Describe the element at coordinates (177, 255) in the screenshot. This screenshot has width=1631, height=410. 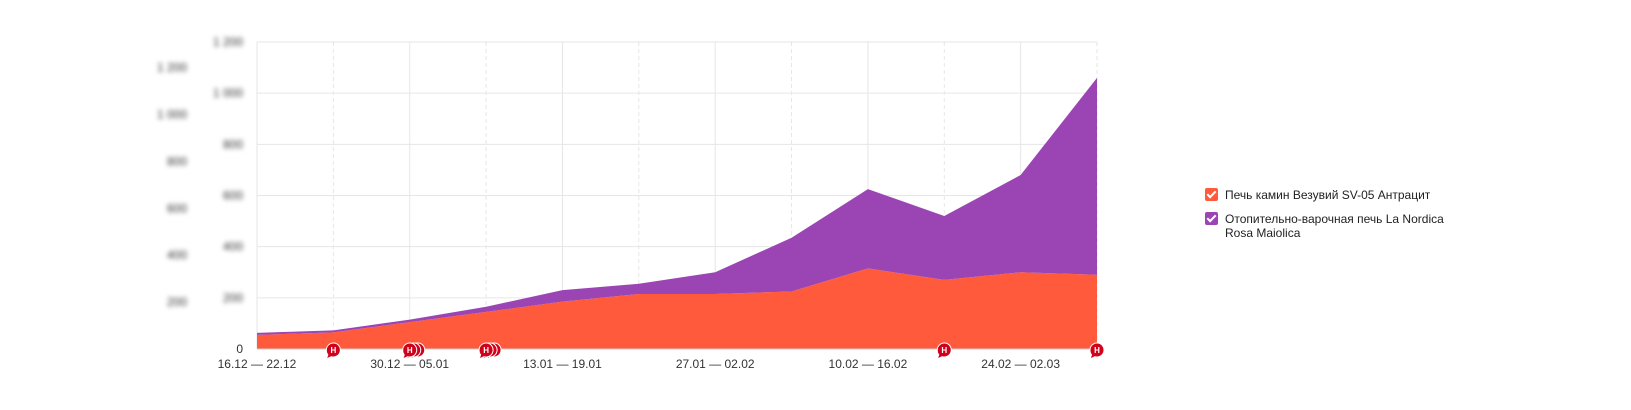
I see `y-tick-label-secondary: 400` at that location.